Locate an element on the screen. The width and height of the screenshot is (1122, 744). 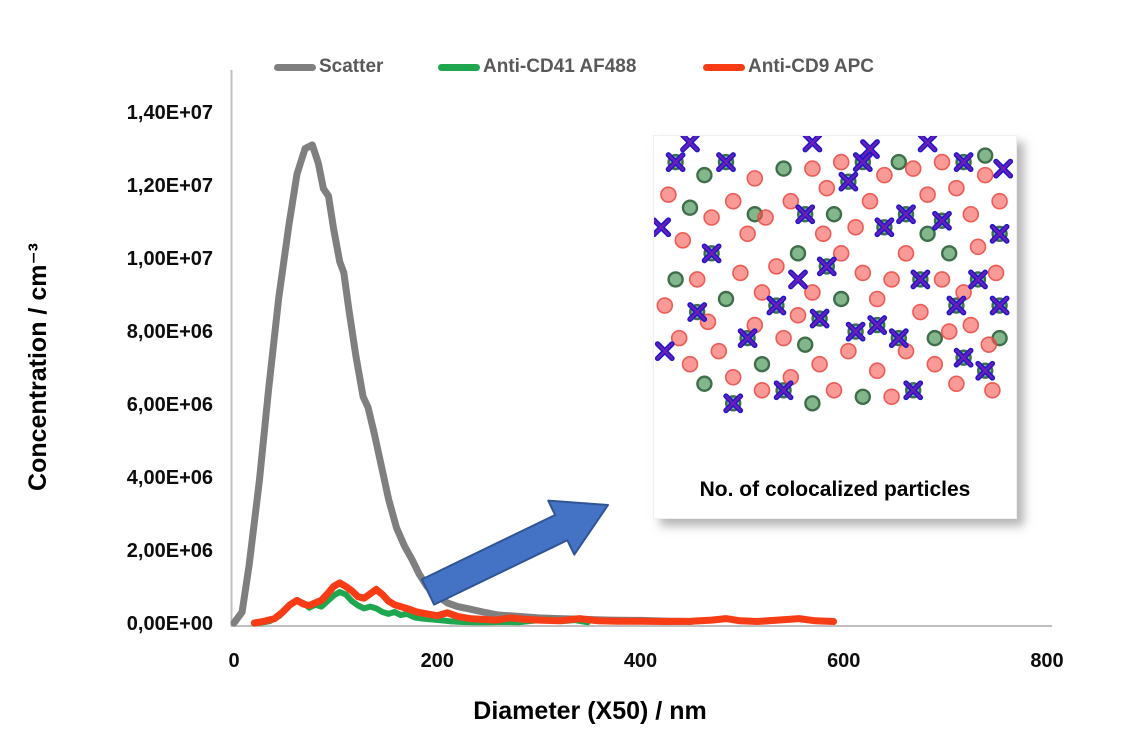
y-tick-label: 1,20E+07 is located at coordinates (170, 186).